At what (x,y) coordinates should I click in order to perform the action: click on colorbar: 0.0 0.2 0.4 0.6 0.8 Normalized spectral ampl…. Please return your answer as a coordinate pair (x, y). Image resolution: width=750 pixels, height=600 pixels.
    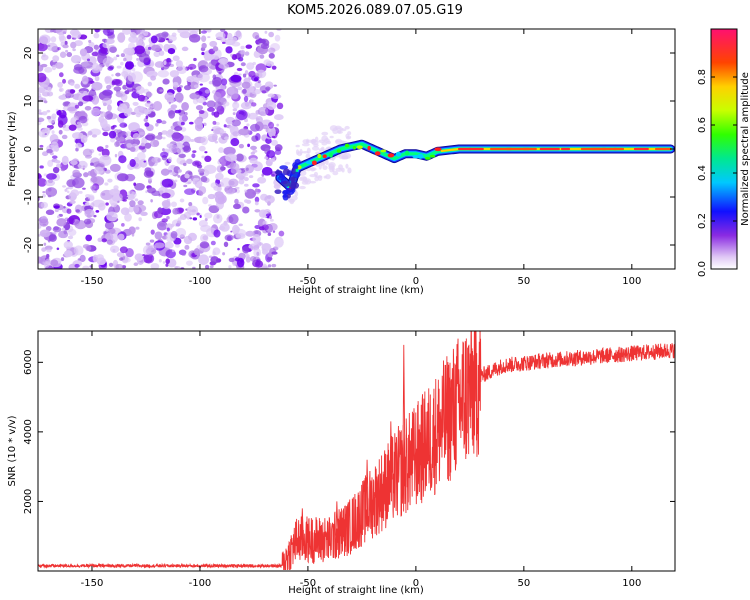
    Looking at the image, I should click on (723, 152).